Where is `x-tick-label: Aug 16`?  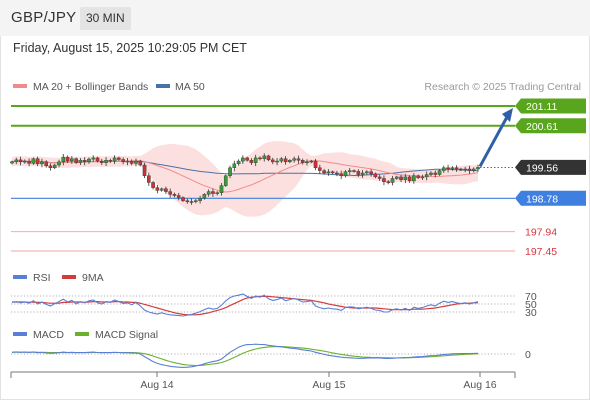
x-tick-label: Aug 16 is located at coordinates (479, 385).